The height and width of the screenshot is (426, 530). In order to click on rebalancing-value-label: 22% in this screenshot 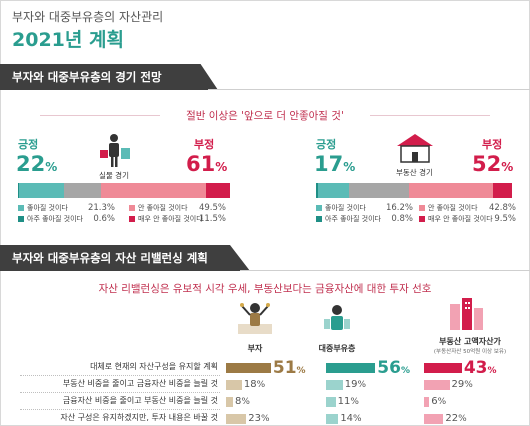, I will do `click(456, 418)`.